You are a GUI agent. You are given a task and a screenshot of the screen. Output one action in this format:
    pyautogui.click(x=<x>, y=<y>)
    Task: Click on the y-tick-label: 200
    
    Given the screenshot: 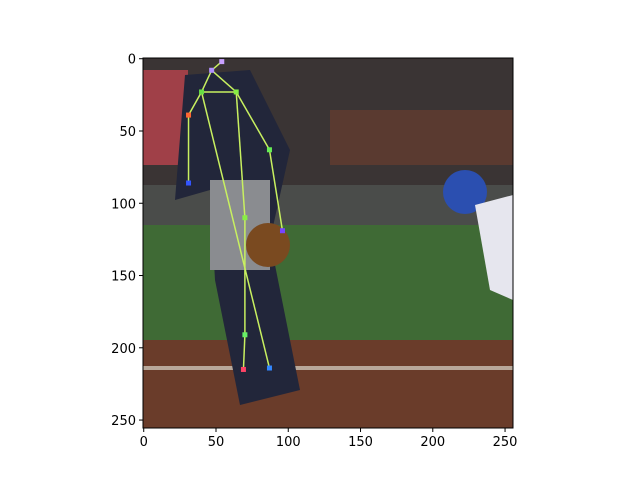 What is the action you would take?
    pyautogui.click(x=123, y=349)
    